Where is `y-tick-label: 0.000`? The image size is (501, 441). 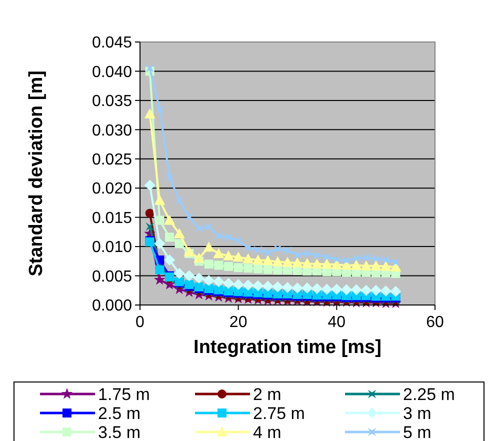 y-tick-label: 0.000 is located at coordinates (112, 306).